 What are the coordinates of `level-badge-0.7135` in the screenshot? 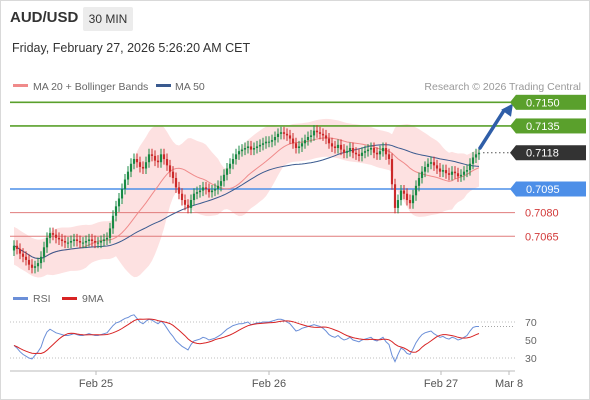 It's located at (551, 126).